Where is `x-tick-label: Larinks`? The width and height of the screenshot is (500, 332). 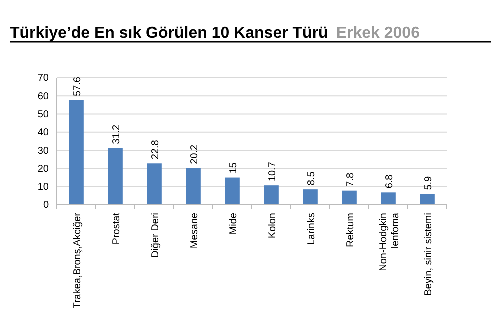 x-tick-label: Larinks is located at coordinates (312, 229).